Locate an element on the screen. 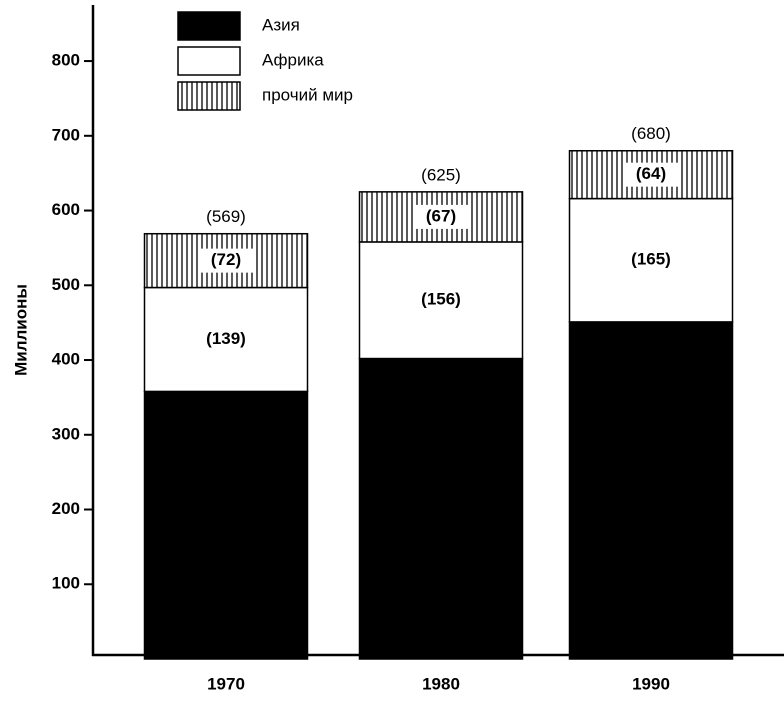 The height and width of the screenshot is (702, 784). legend-label: Азия is located at coordinates (281, 24).